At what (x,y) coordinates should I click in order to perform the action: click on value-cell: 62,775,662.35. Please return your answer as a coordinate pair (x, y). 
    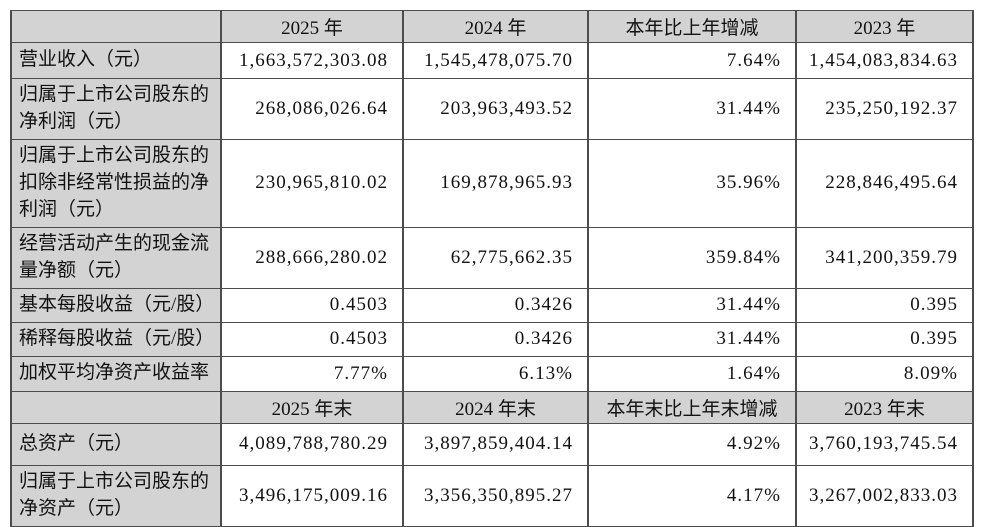
    Looking at the image, I should click on (495, 257).